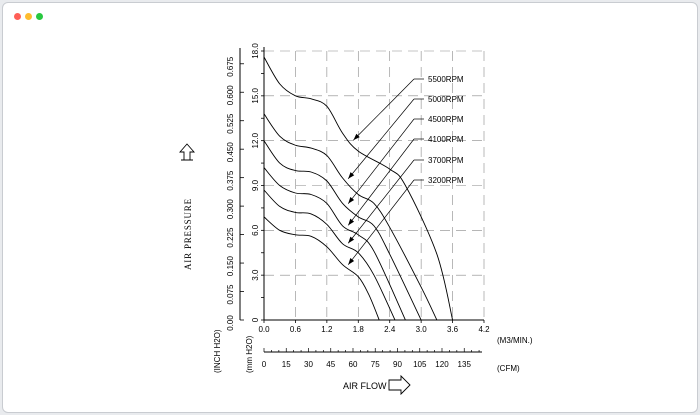  Describe the element at coordinates (249, 354) in the screenshot. I see `y-right-units-label: (mm H2O)` at that location.